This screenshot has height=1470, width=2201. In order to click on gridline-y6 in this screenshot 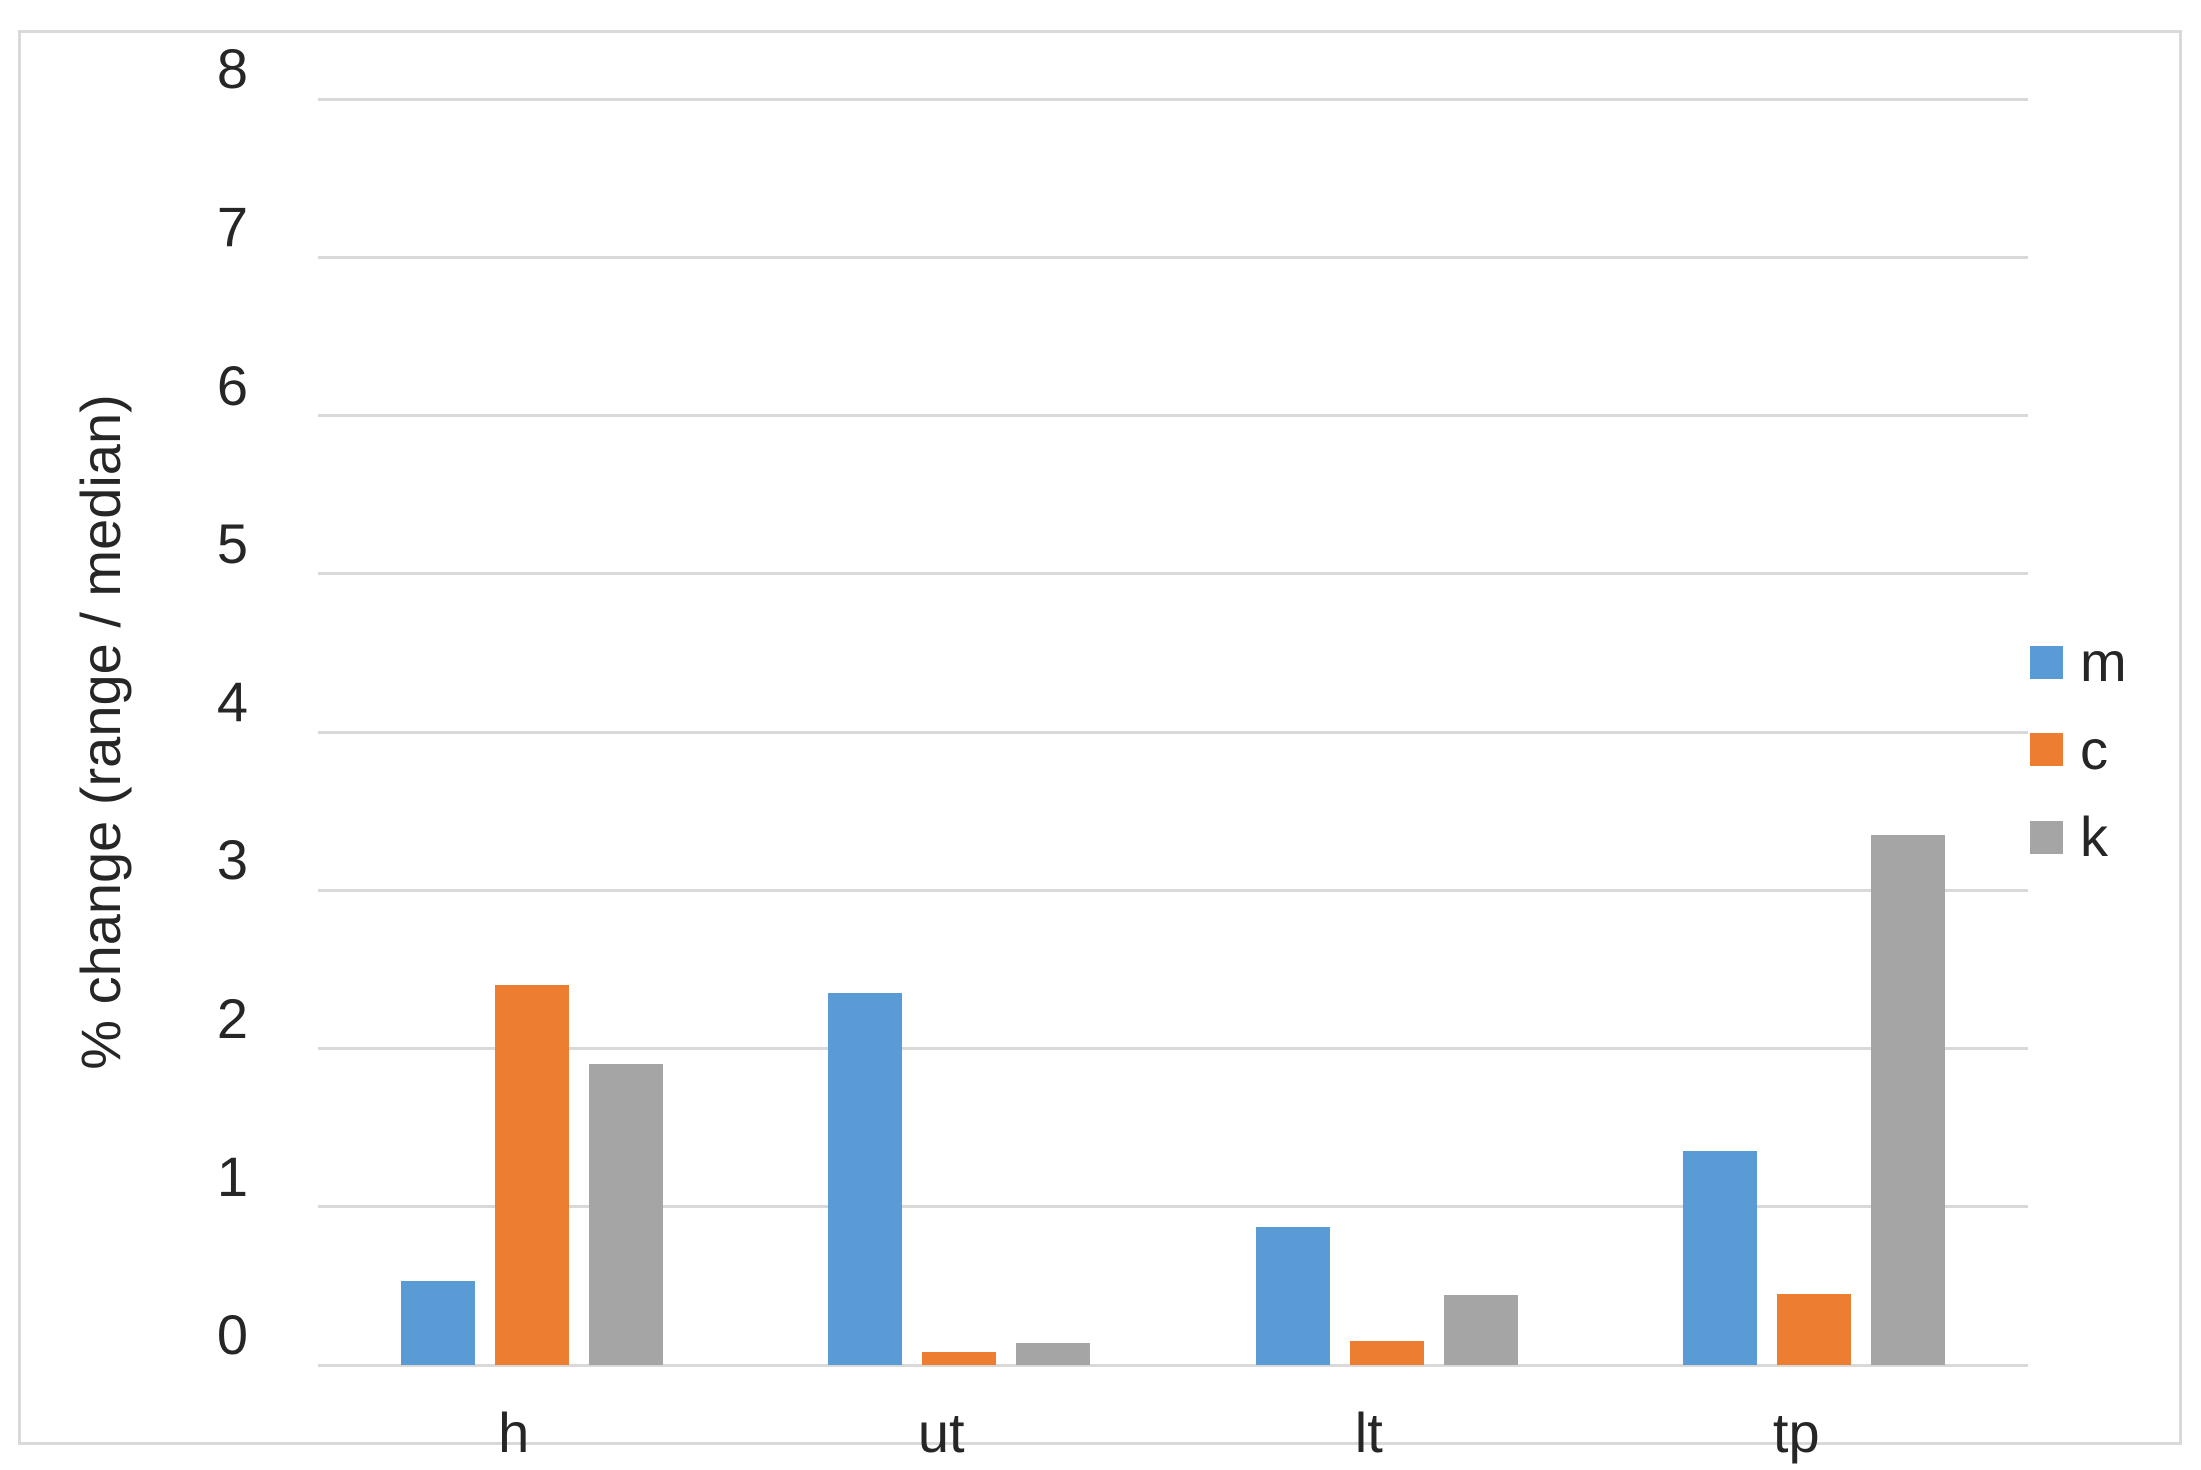, I will do `click(1173, 415)`.